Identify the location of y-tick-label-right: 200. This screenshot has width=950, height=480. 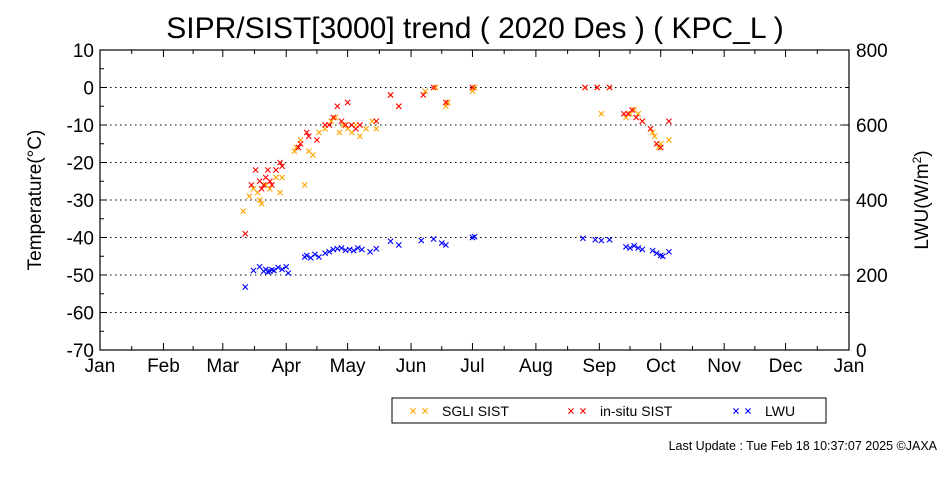
(872, 276).